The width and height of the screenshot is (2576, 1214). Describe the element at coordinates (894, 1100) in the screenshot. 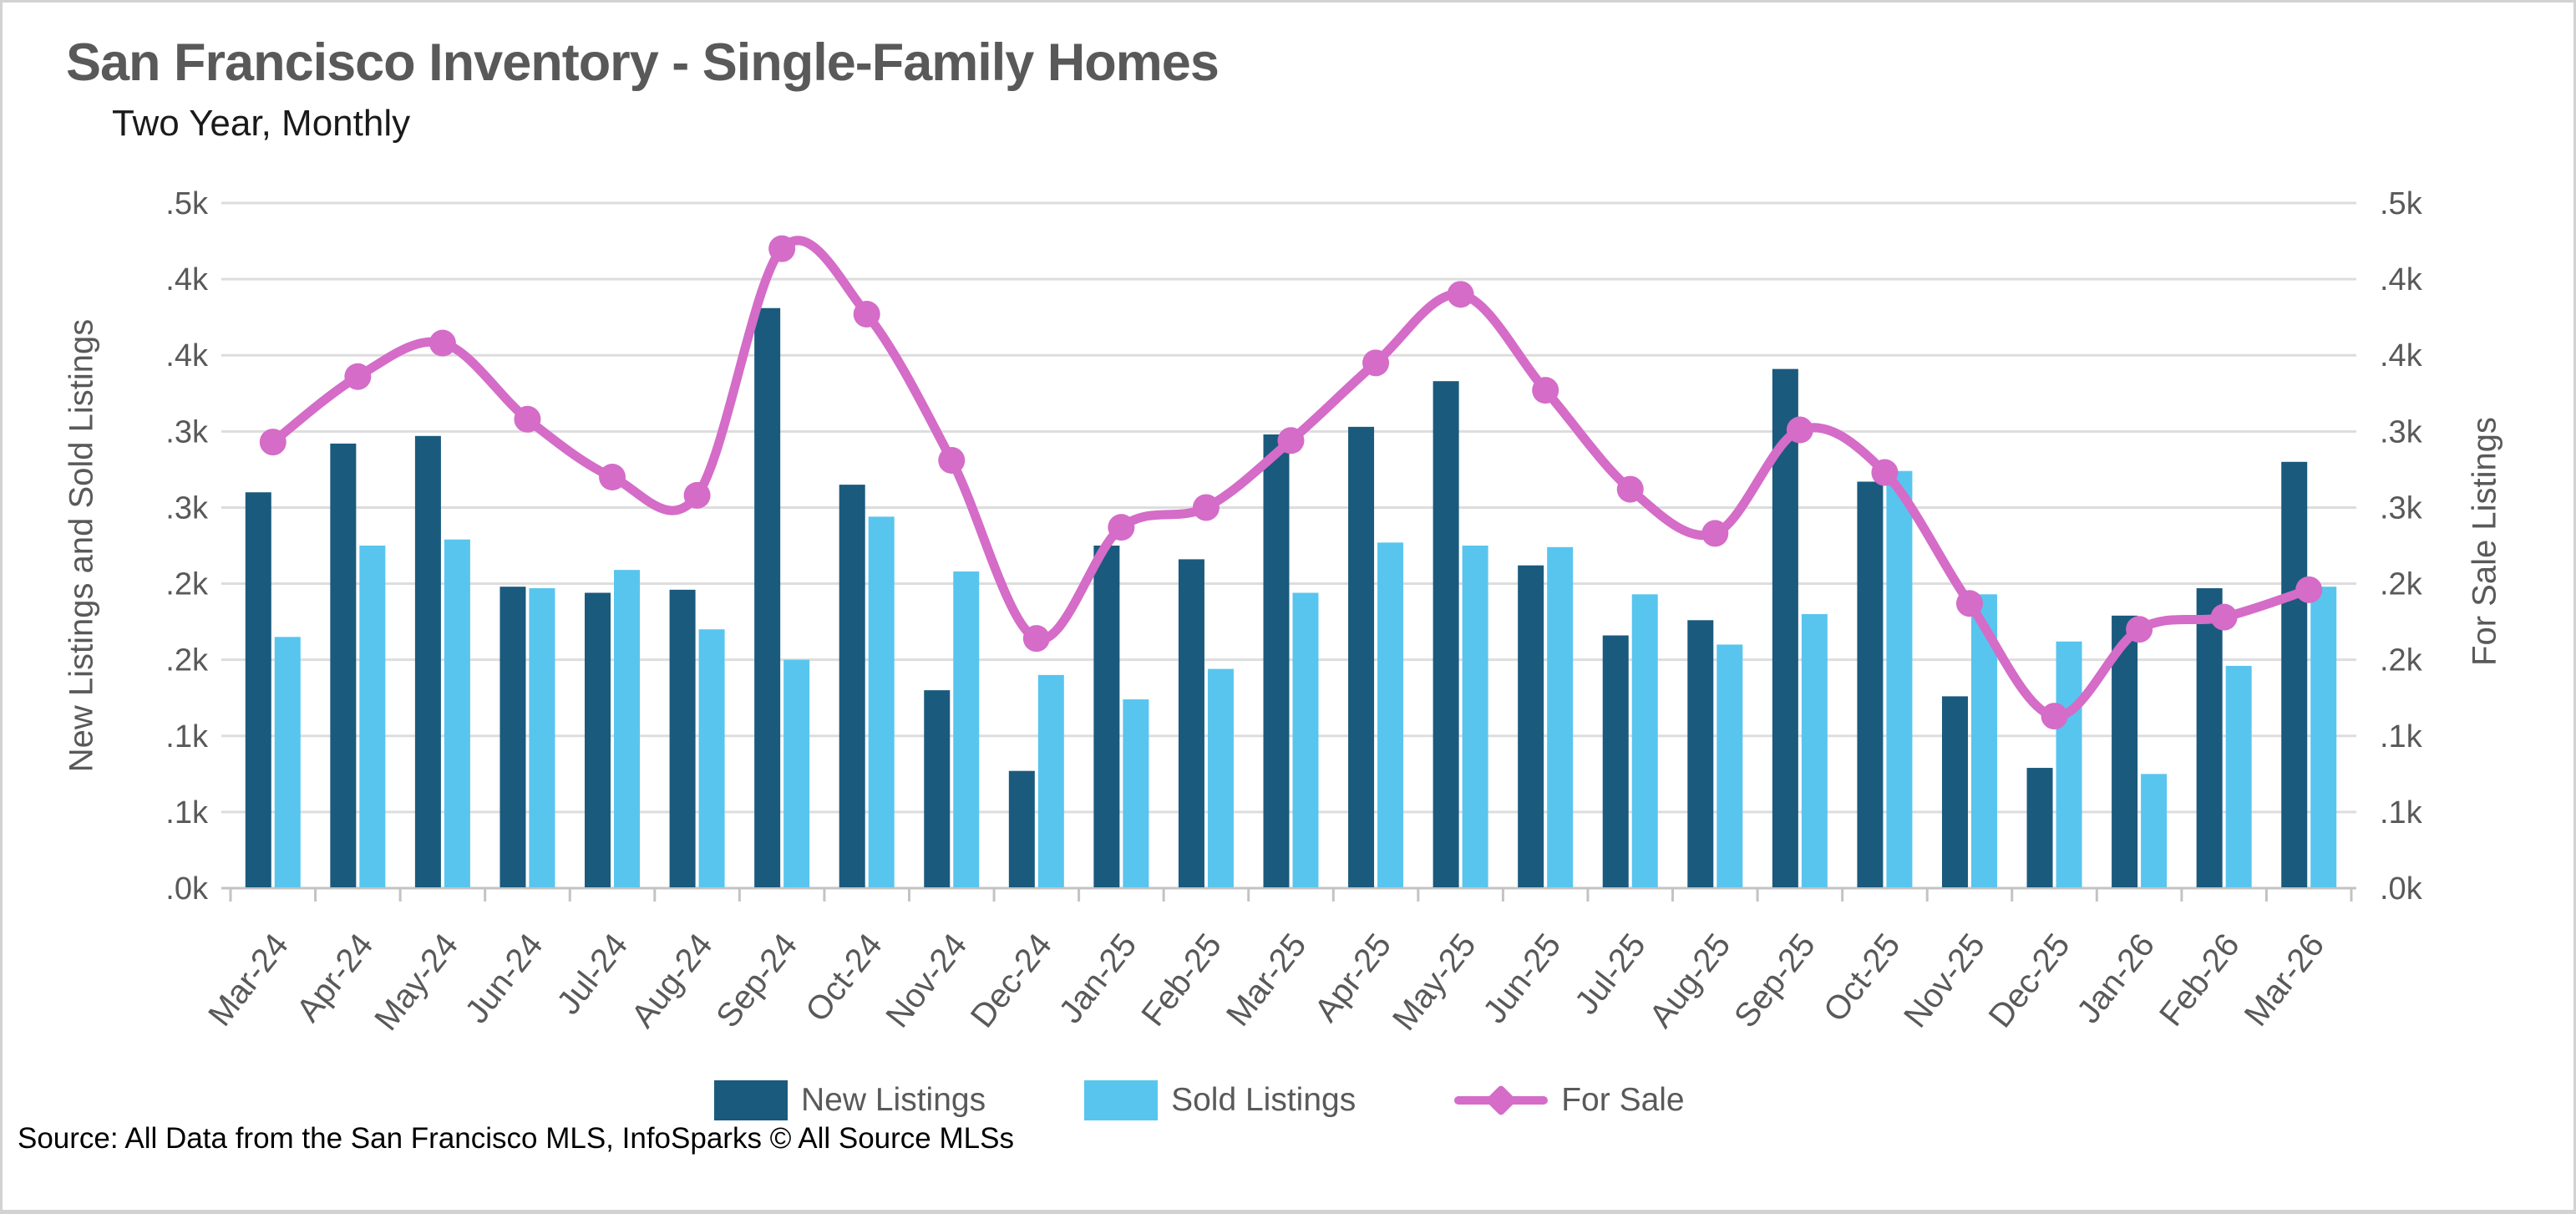

I see `legend-label-new-listings: New Listings` at that location.